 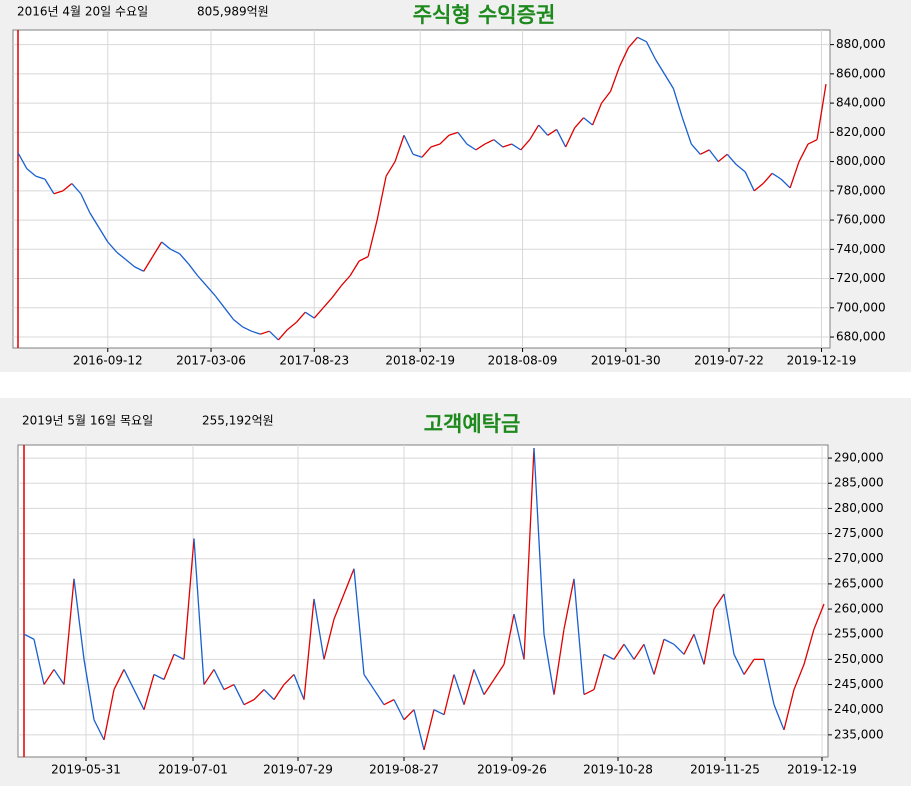 I want to click on y-tick-label: 275,000, so click(x=859, y=533).